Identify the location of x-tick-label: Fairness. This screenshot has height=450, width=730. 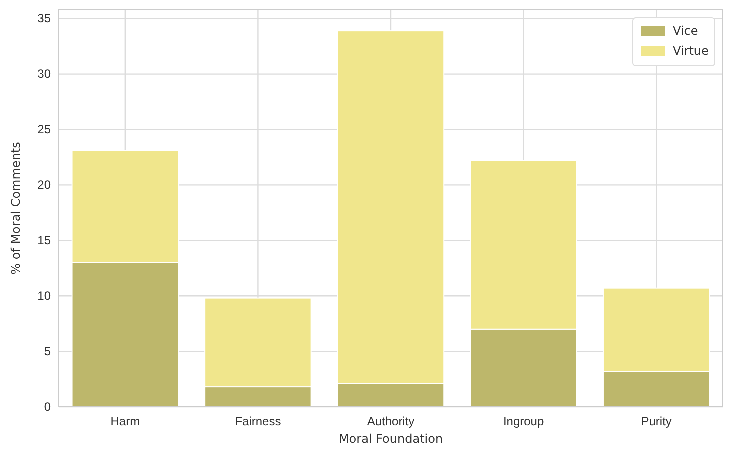
(258, 421).